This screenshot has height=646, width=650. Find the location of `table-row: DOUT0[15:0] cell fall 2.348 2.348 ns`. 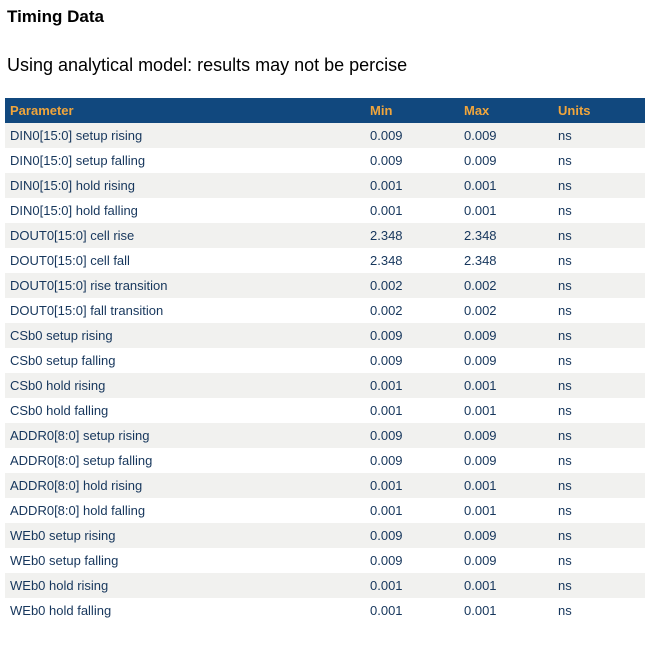

table-row: DOUT0[15:0] cell fall 2.348 2.348 ns is located at coordinates (325, 260).